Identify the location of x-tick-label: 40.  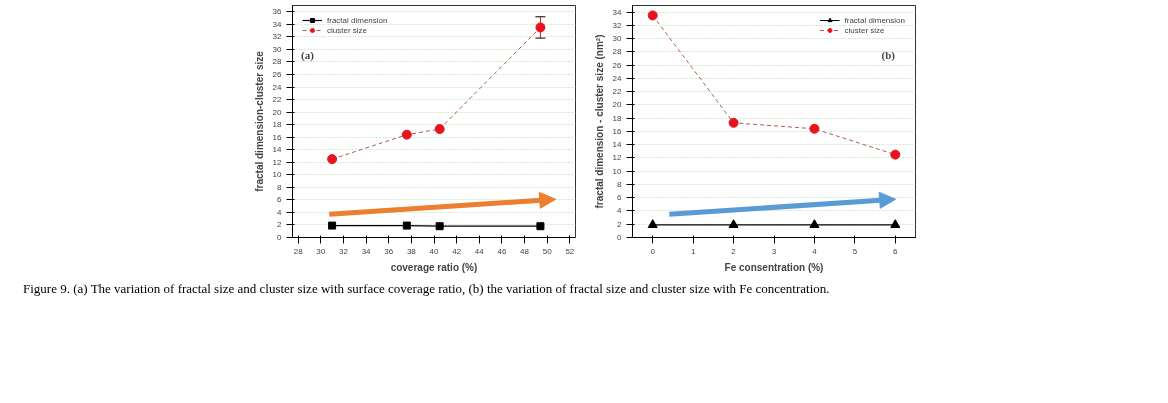
(434, 251).